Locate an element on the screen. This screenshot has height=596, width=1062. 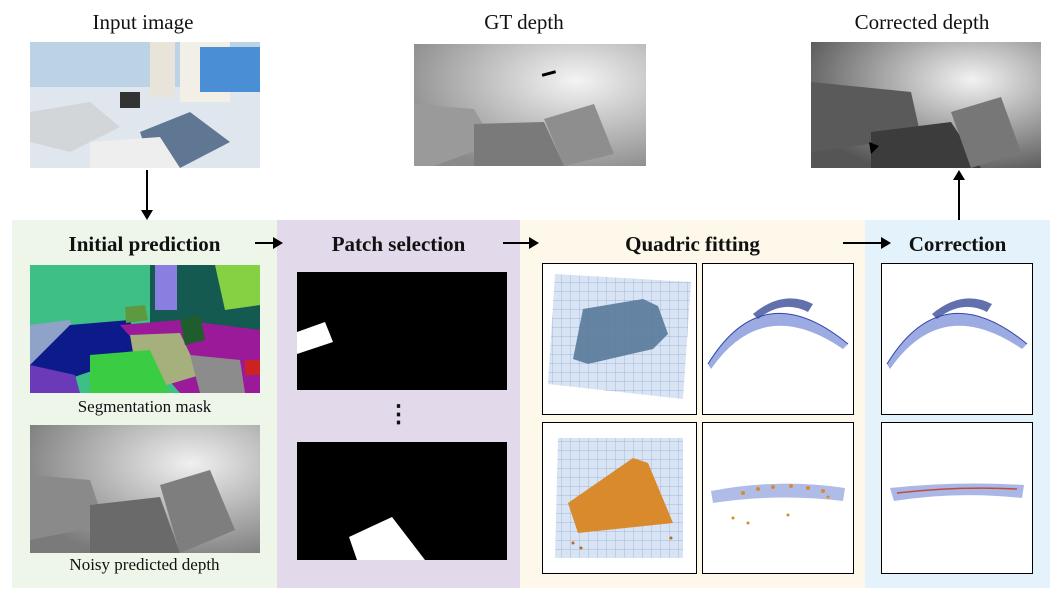
correction-panel: Correction is located at coordinates (957, 404).